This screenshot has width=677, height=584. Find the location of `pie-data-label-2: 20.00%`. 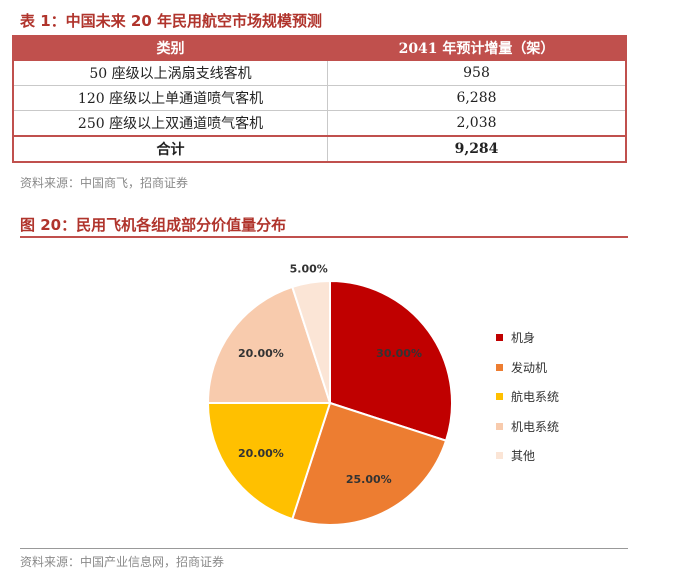

pie-data-label-2: 20.00% is located at coordinates (261, 453).